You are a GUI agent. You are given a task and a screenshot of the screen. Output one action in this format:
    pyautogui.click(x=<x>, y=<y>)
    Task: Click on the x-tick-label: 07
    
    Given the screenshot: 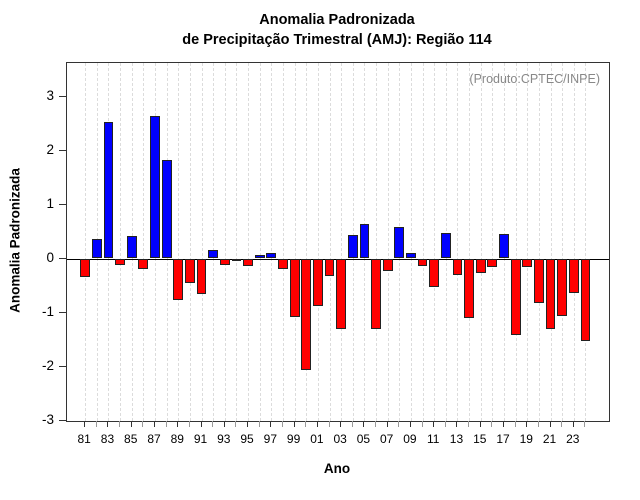 What is the action you would take?
    pyautogui.click(x=386, y=439)
    